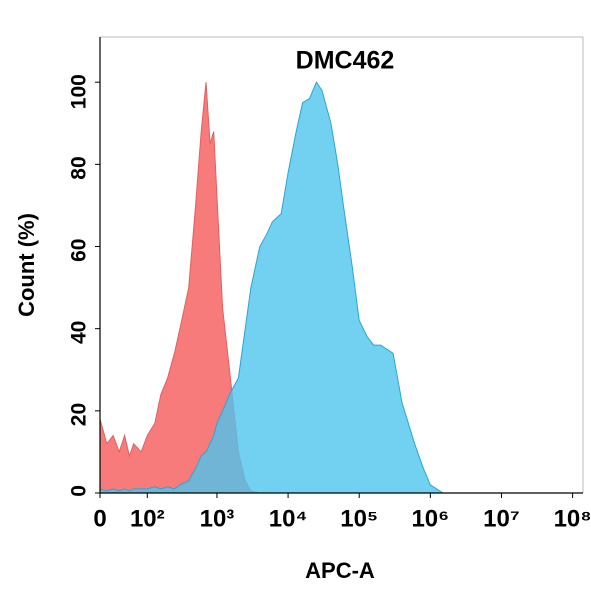  Describe the element at coordinates (288, 518) in the screenshot. I see `x-tick-label: 10⁴` at that location.